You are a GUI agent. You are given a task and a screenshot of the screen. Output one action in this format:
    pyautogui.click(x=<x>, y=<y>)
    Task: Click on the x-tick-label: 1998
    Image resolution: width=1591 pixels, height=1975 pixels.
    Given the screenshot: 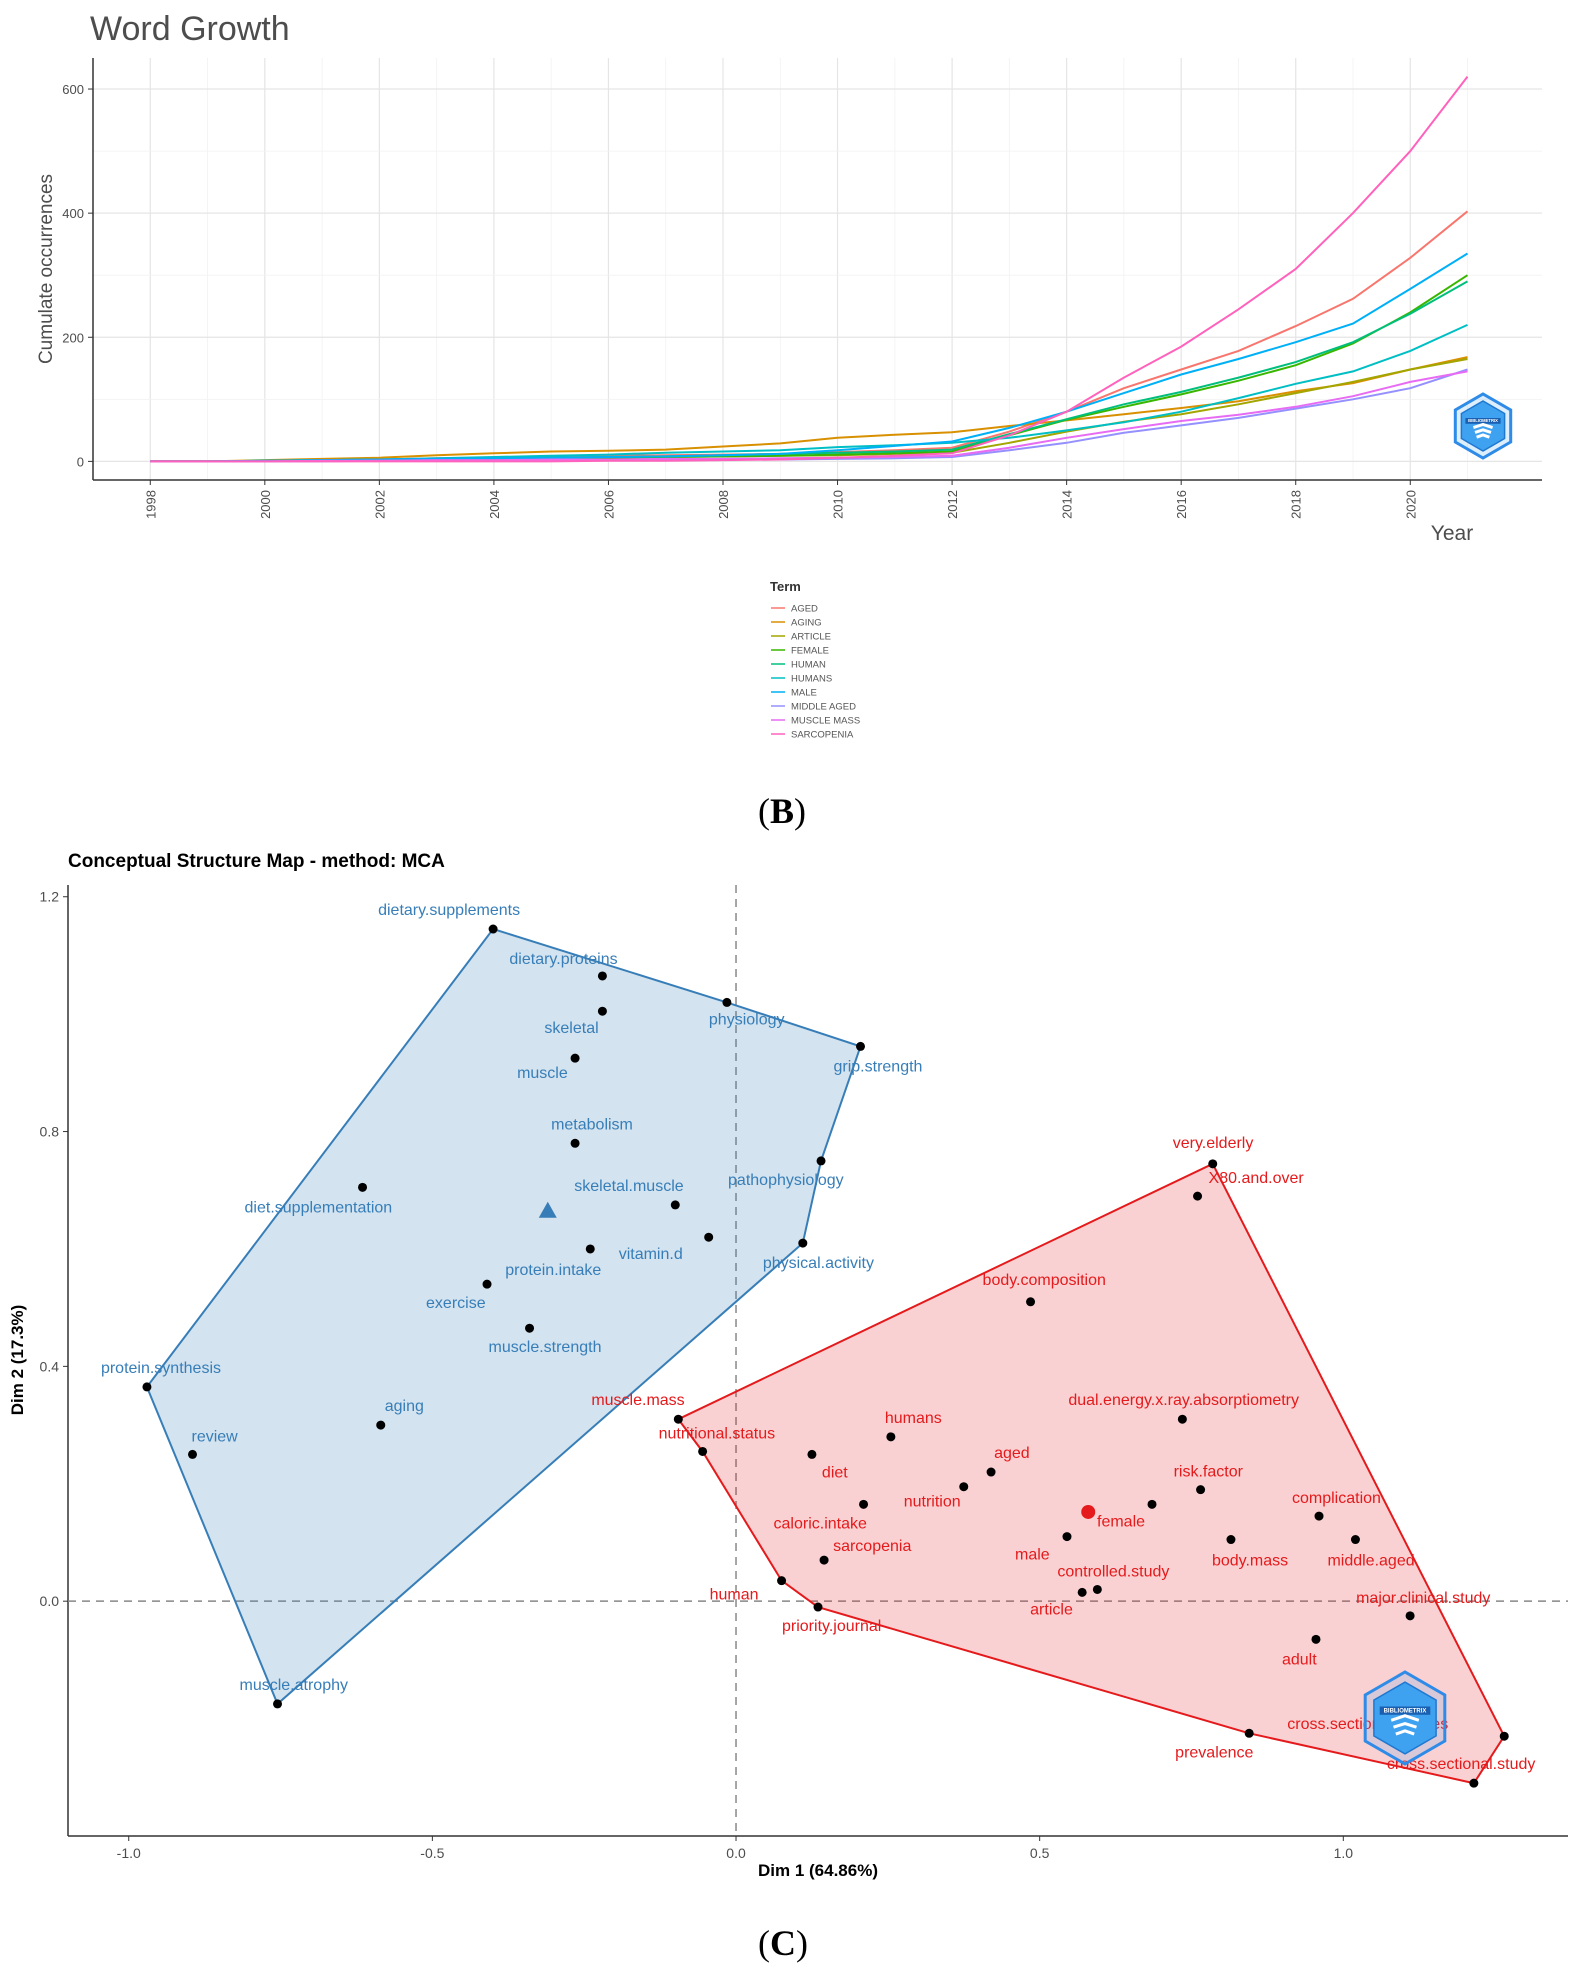 What is the action you would take?
    pyautogui.click(x=150, y=504)
    